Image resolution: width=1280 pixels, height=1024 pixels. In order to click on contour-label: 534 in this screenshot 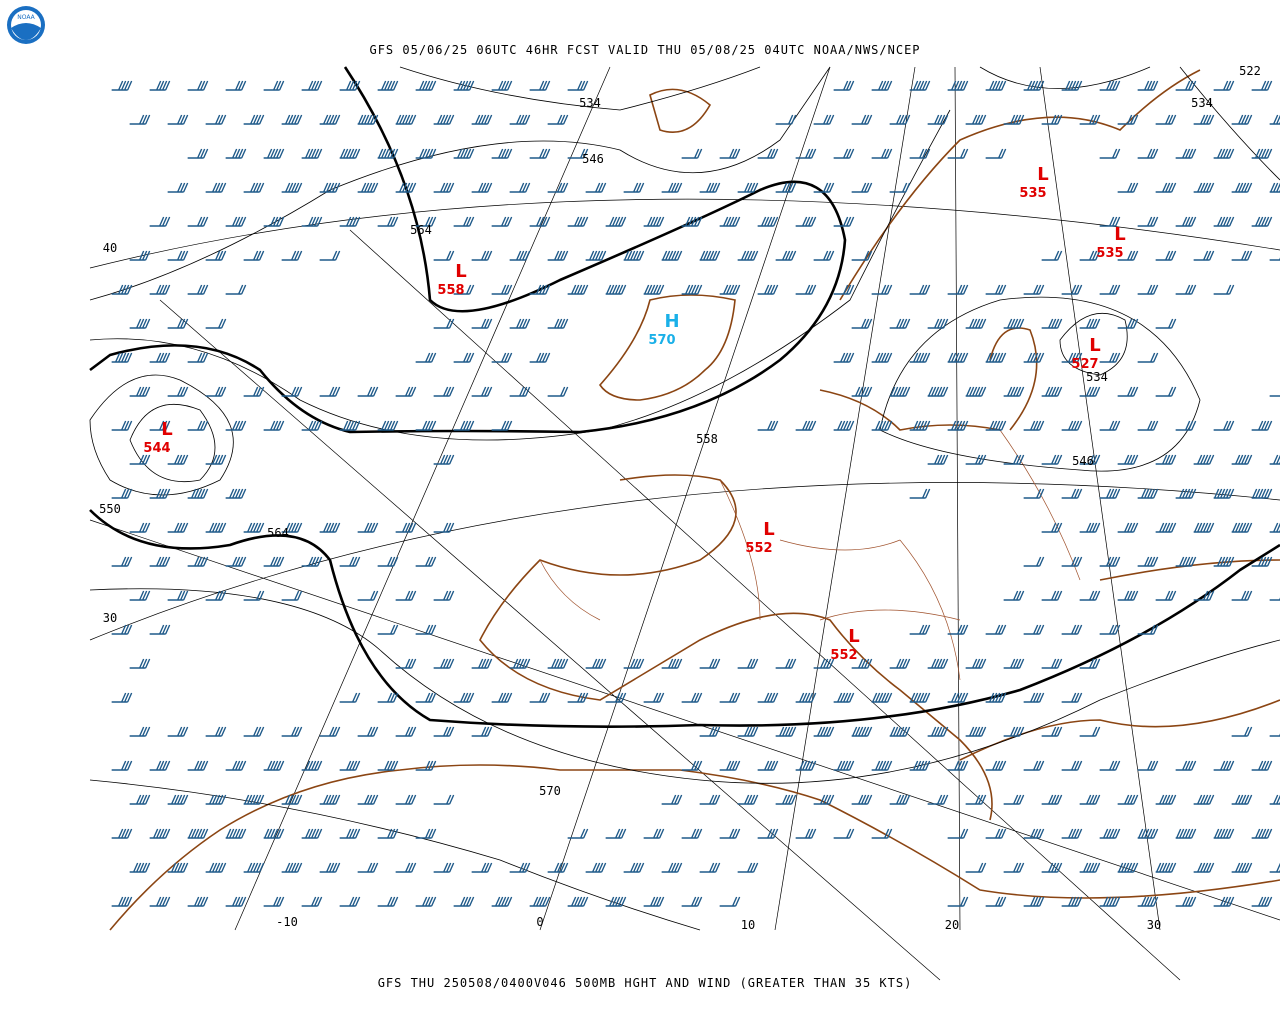, I will do `click(1097, 377)`.